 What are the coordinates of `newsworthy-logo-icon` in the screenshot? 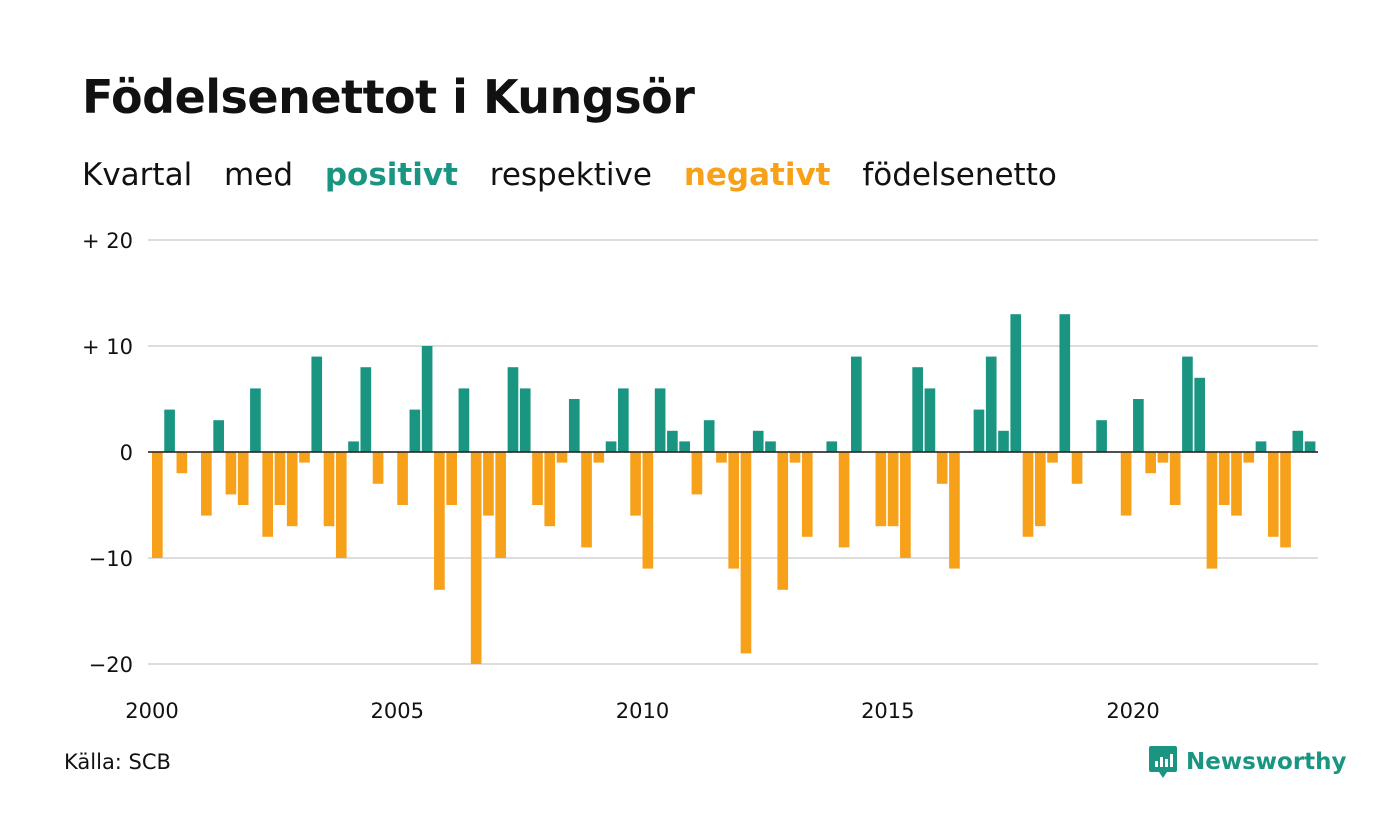 It's located at (1163, 762).